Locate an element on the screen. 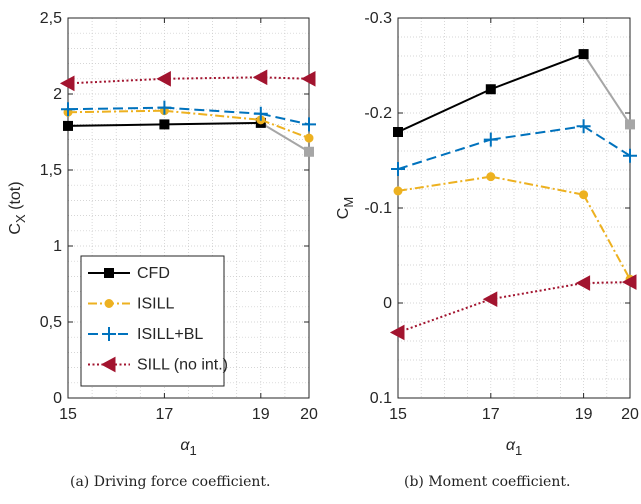 Image resolution: width=641 pixels, height=504 pixels. y-axis-label-subscript: M is located at coordinates (348, 202).